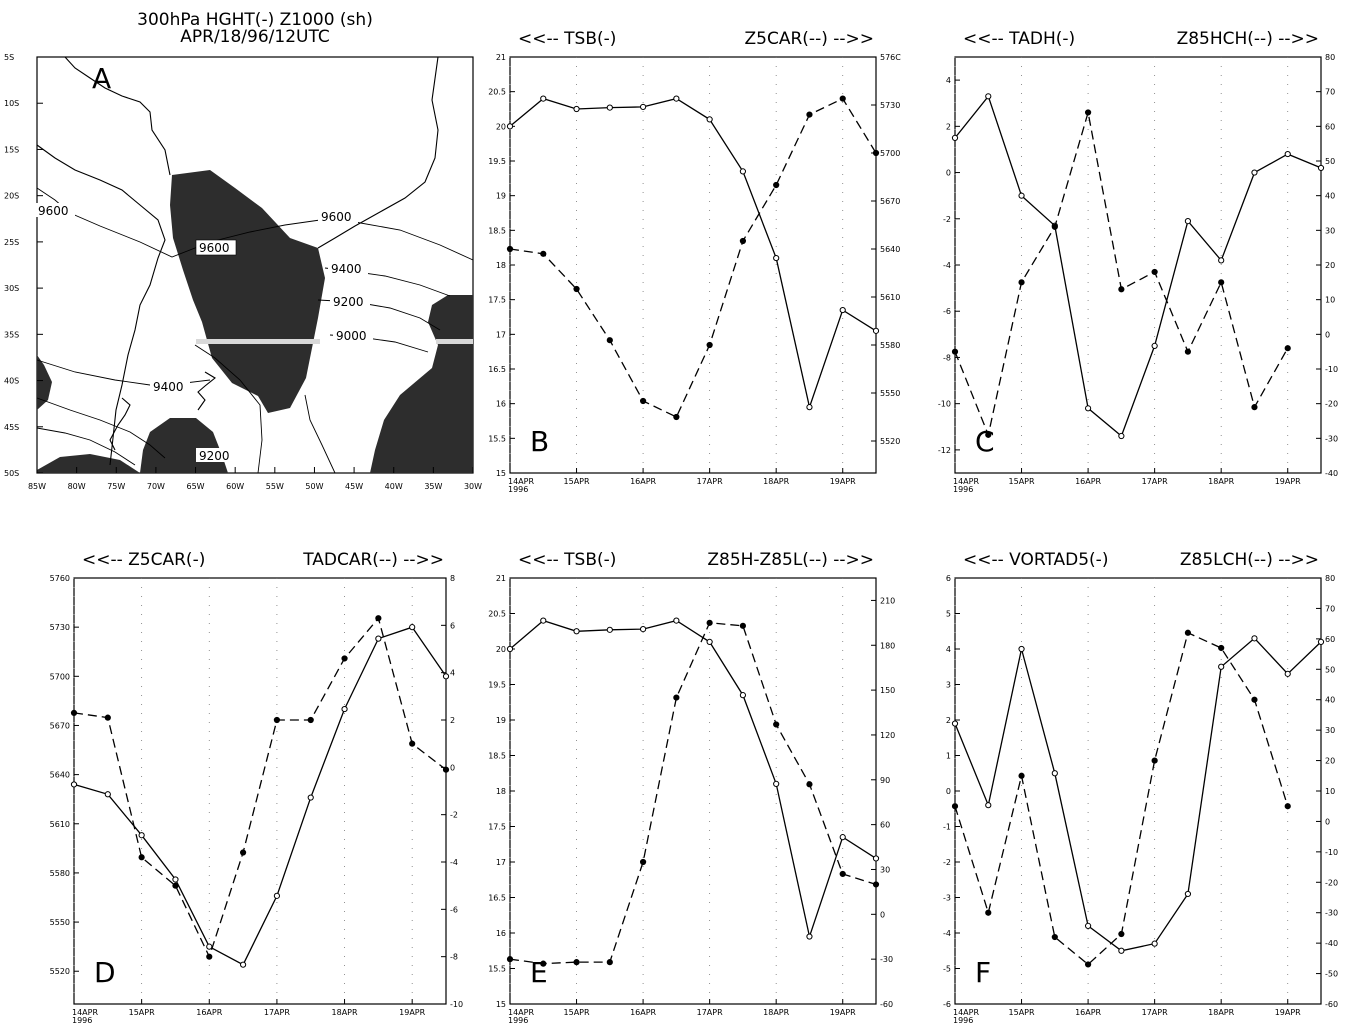 This screenshot has width=1360, height=1031. I want to click on plot-frame, so click(1138, 791).